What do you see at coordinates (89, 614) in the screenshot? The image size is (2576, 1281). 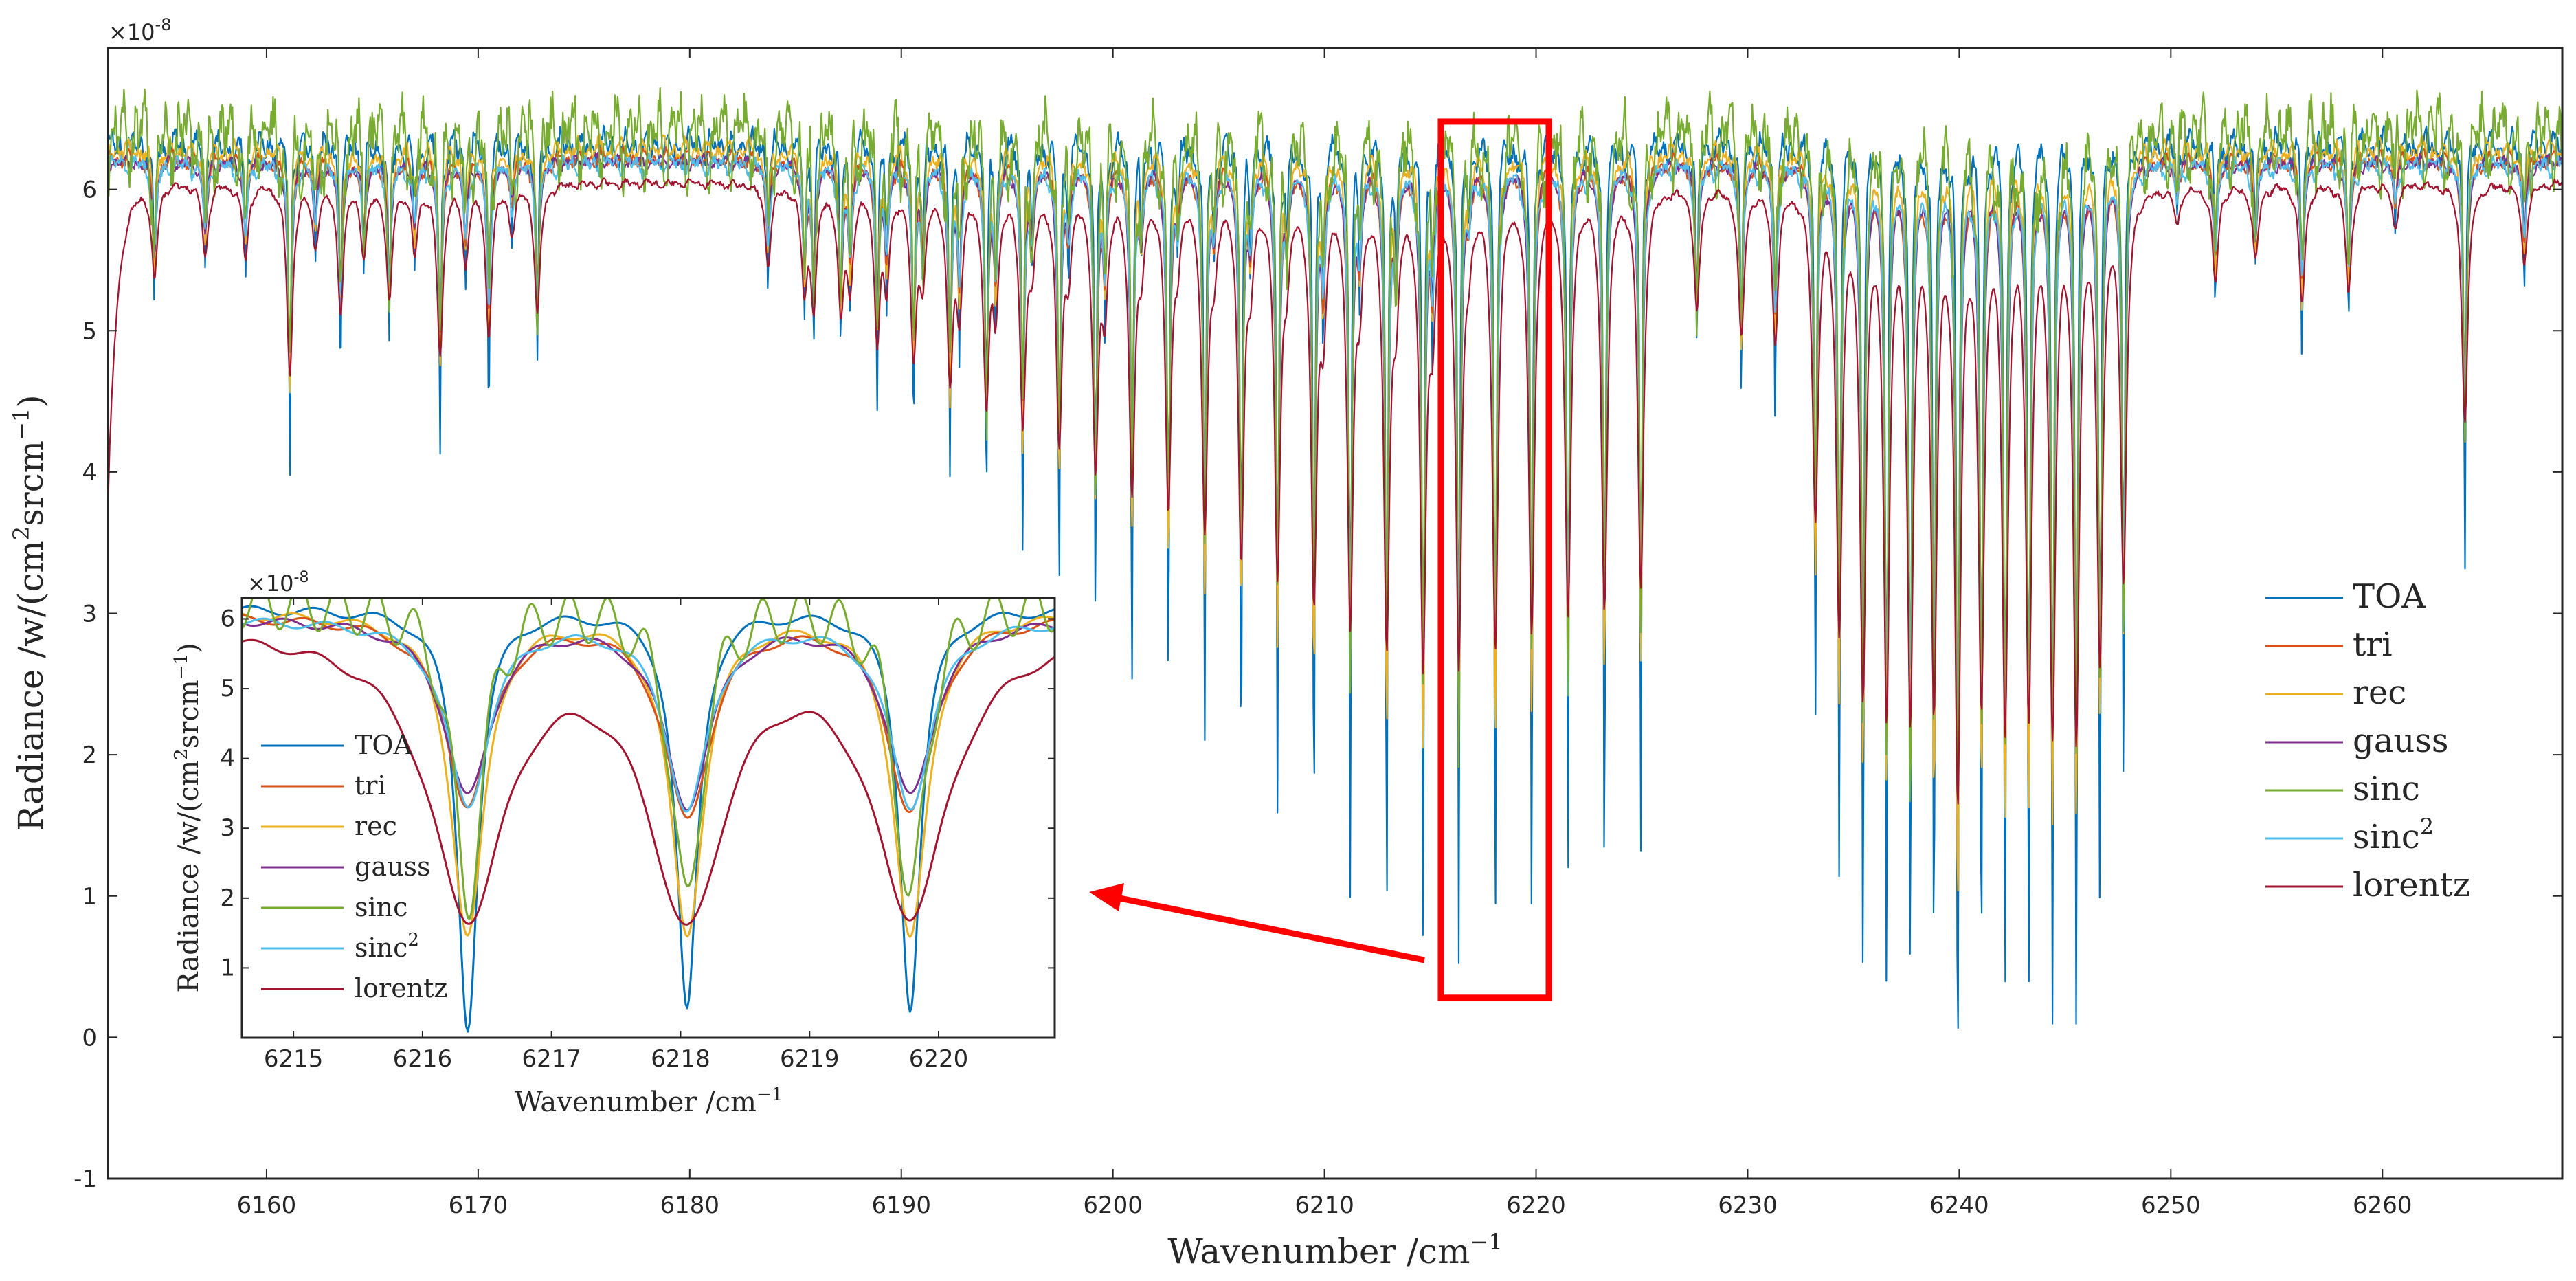 I see `main-y-tick-label: 3` at bounding box center [89, 614].